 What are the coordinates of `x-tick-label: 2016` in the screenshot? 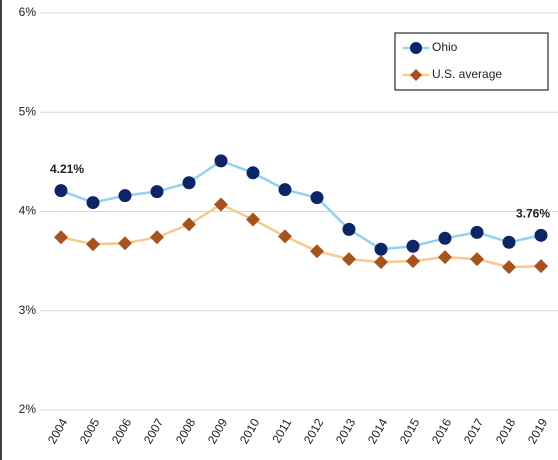 It's located at (442, 431).